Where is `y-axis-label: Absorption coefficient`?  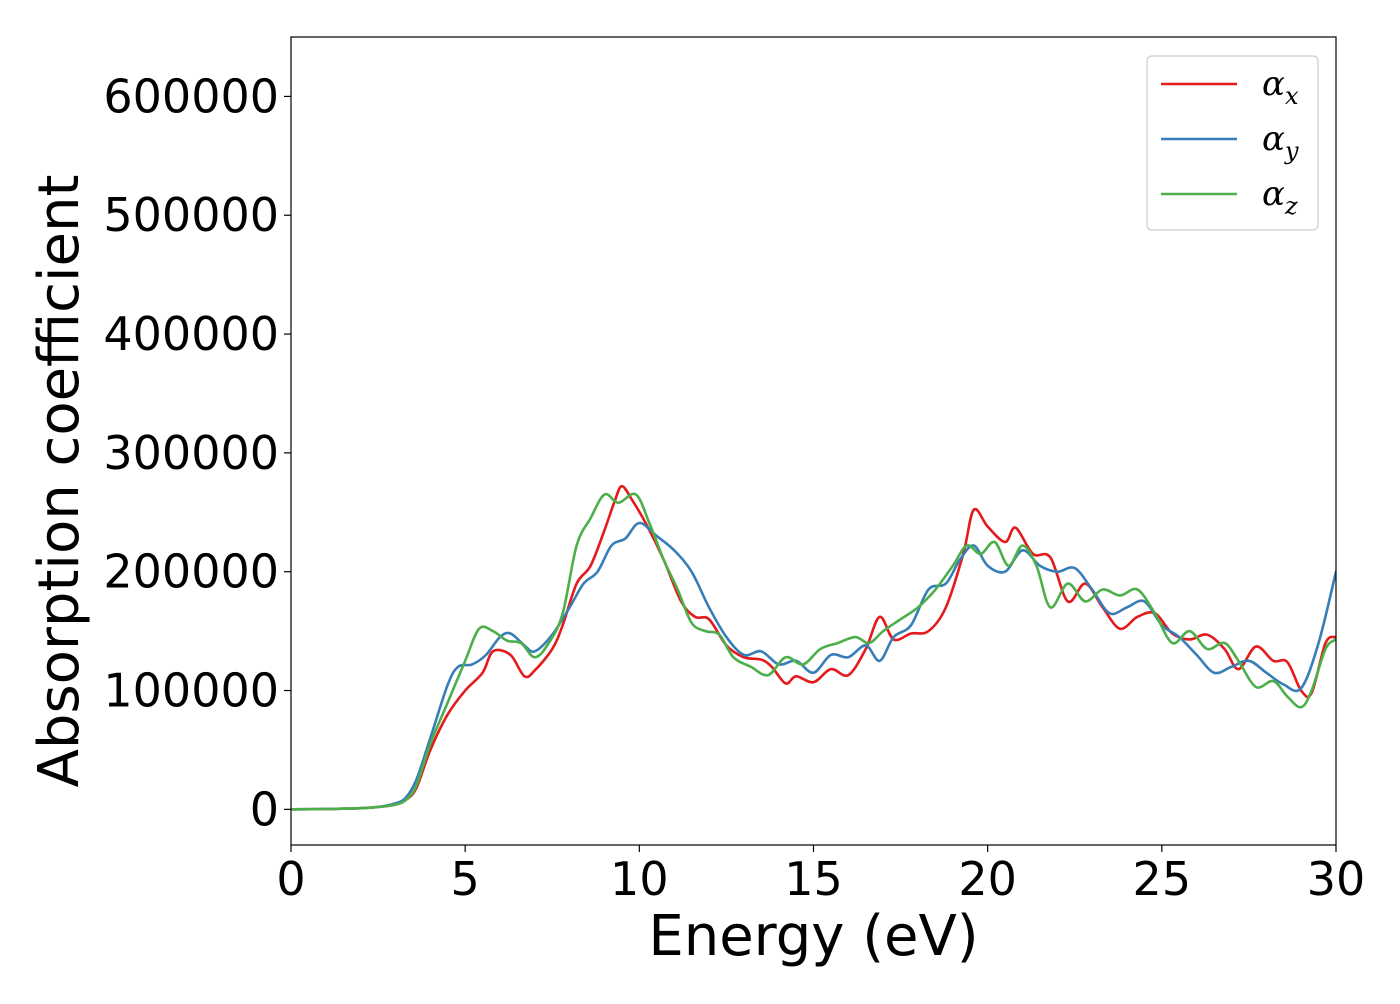
y-axis-label: Absorption coefficient is located at coordinates (59, 481).